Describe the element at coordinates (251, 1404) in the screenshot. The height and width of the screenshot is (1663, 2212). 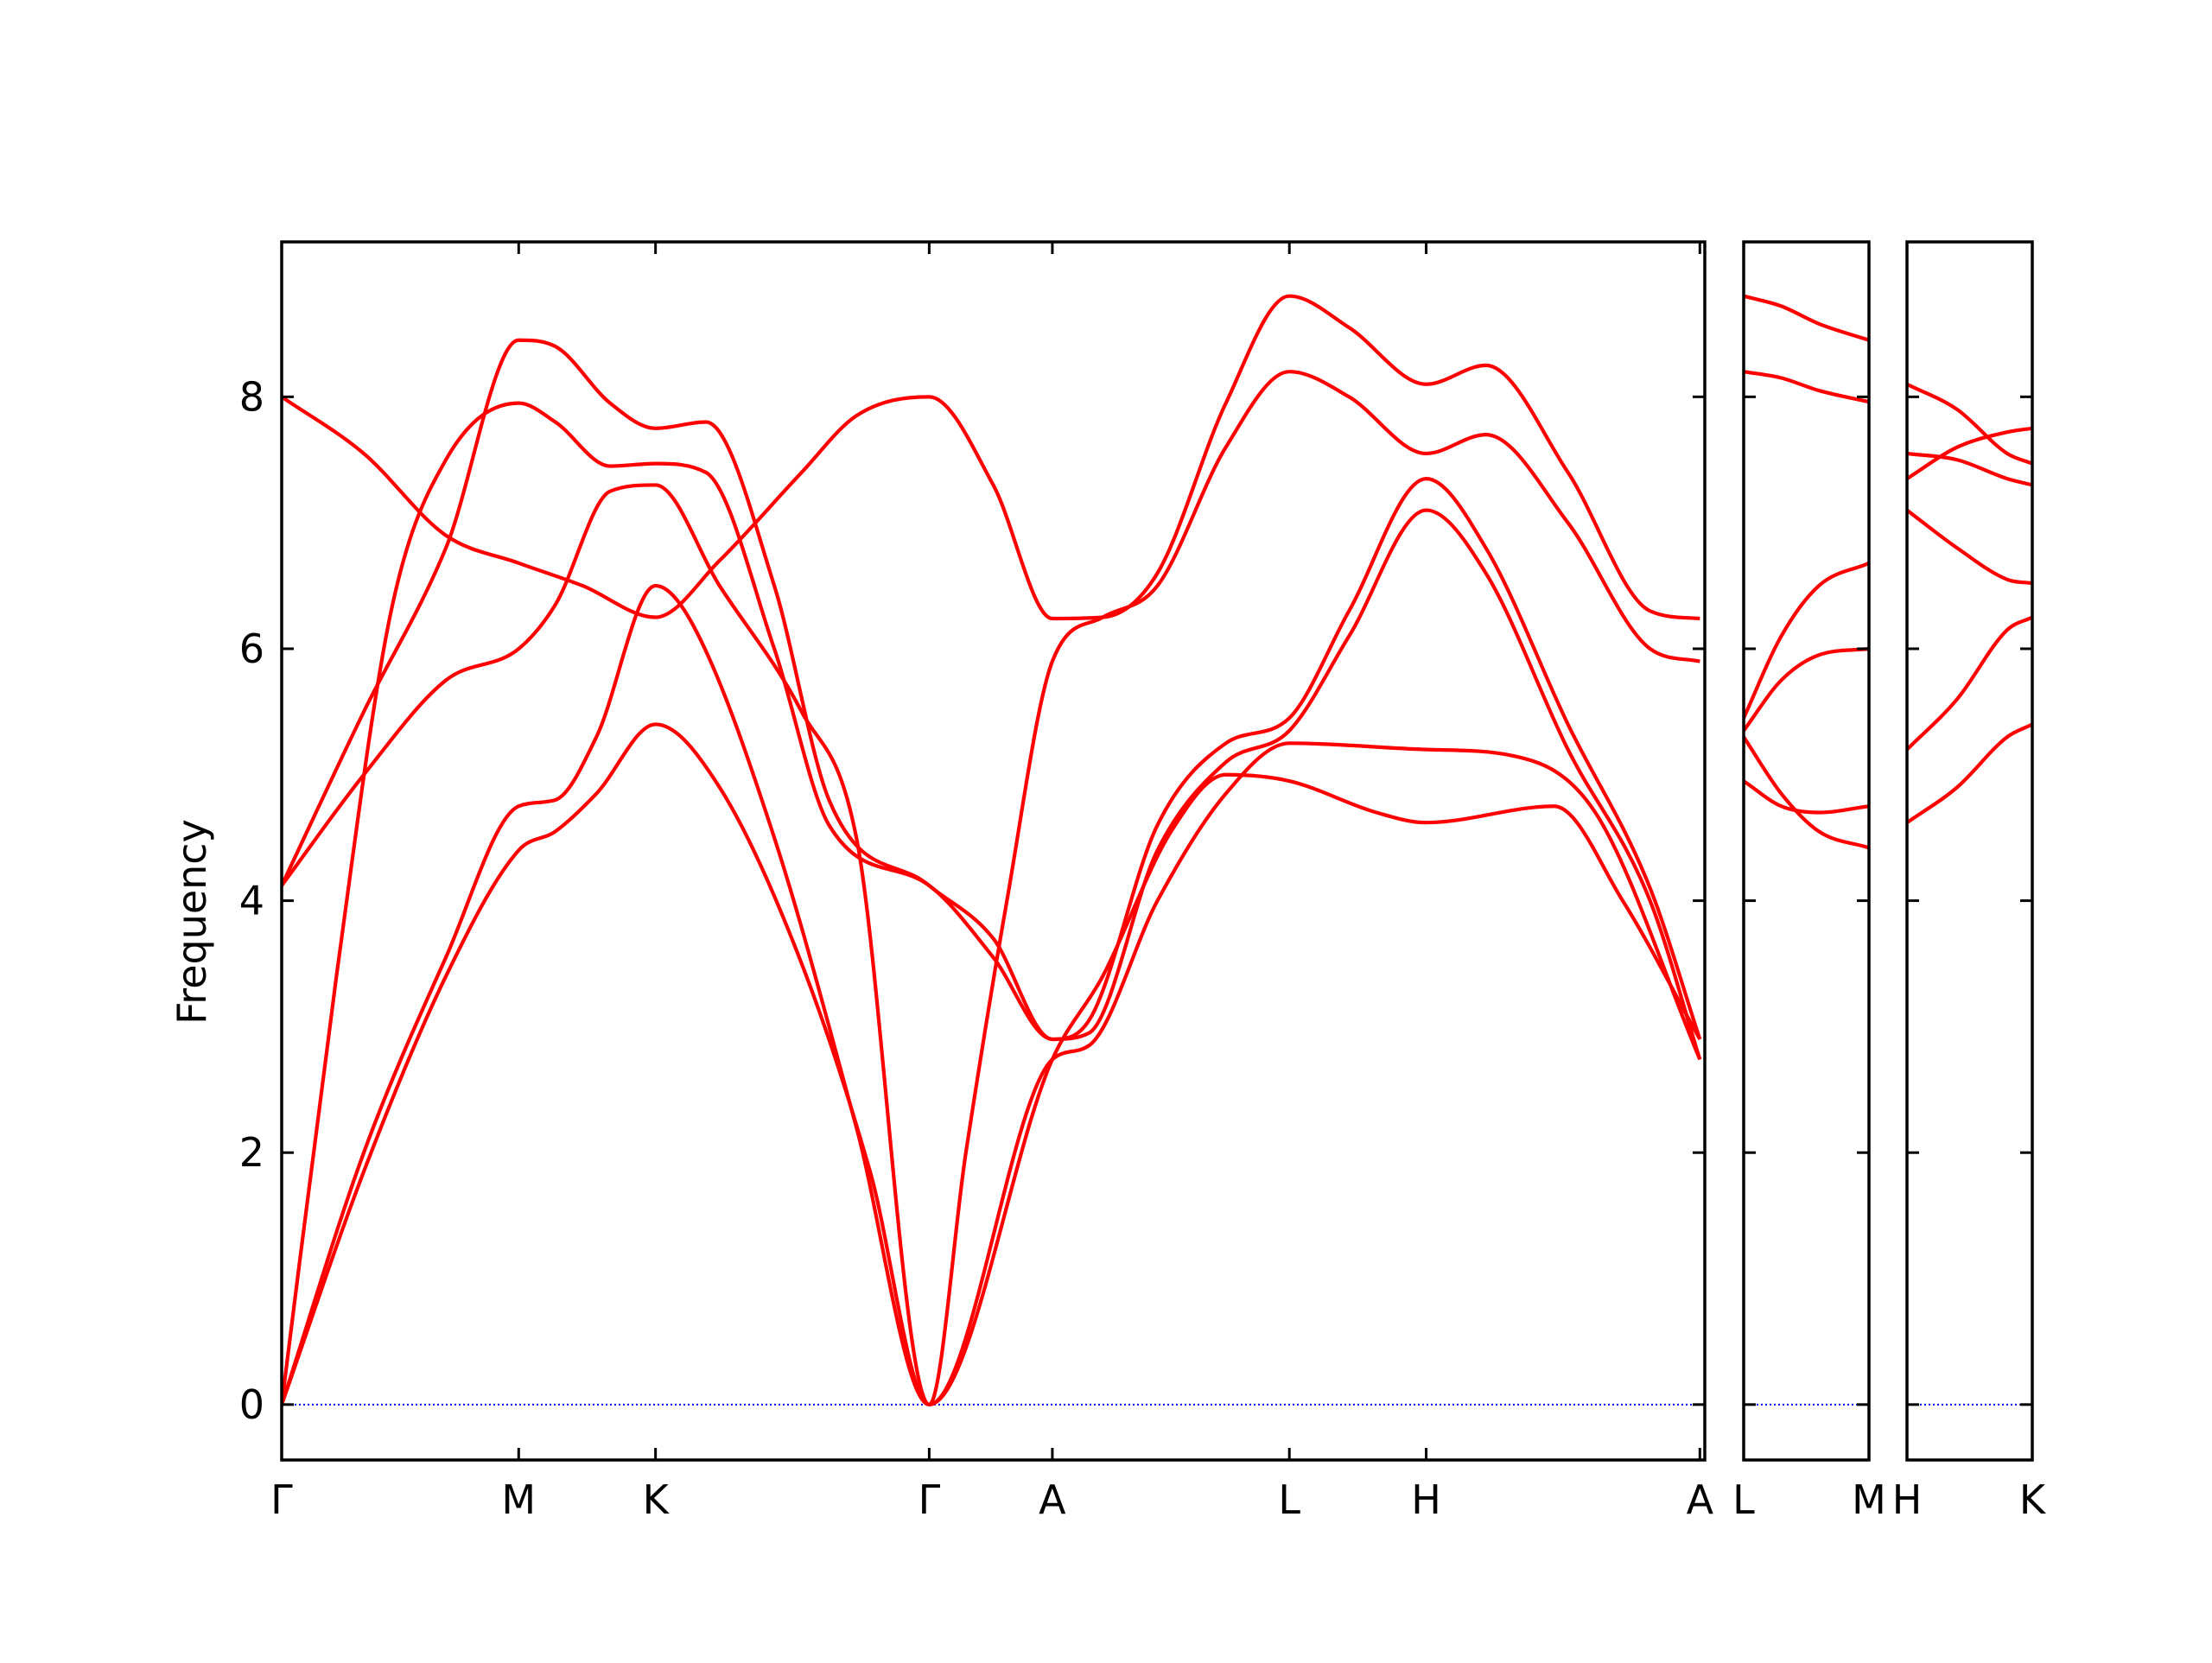
I see `y-tick-label: 0` at that location.